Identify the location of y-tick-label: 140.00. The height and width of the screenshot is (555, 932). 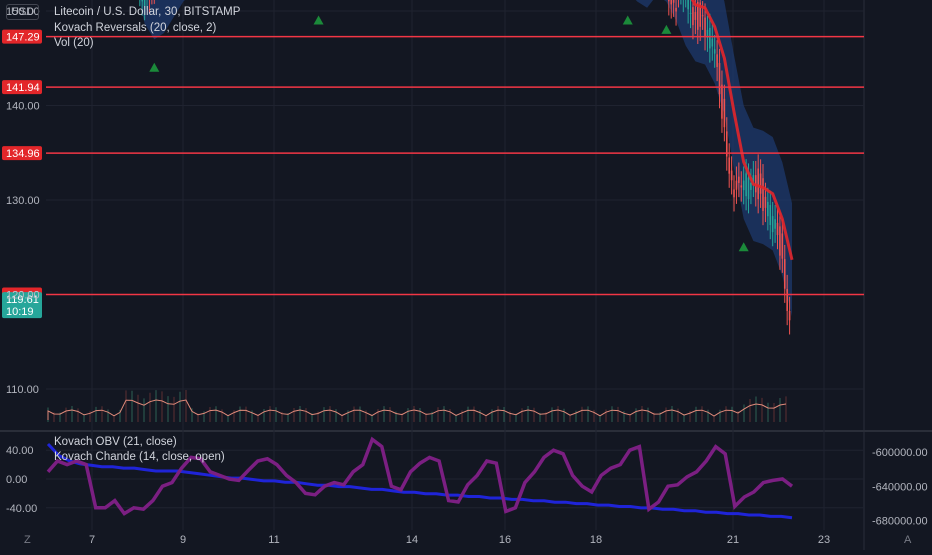
(23, 107).